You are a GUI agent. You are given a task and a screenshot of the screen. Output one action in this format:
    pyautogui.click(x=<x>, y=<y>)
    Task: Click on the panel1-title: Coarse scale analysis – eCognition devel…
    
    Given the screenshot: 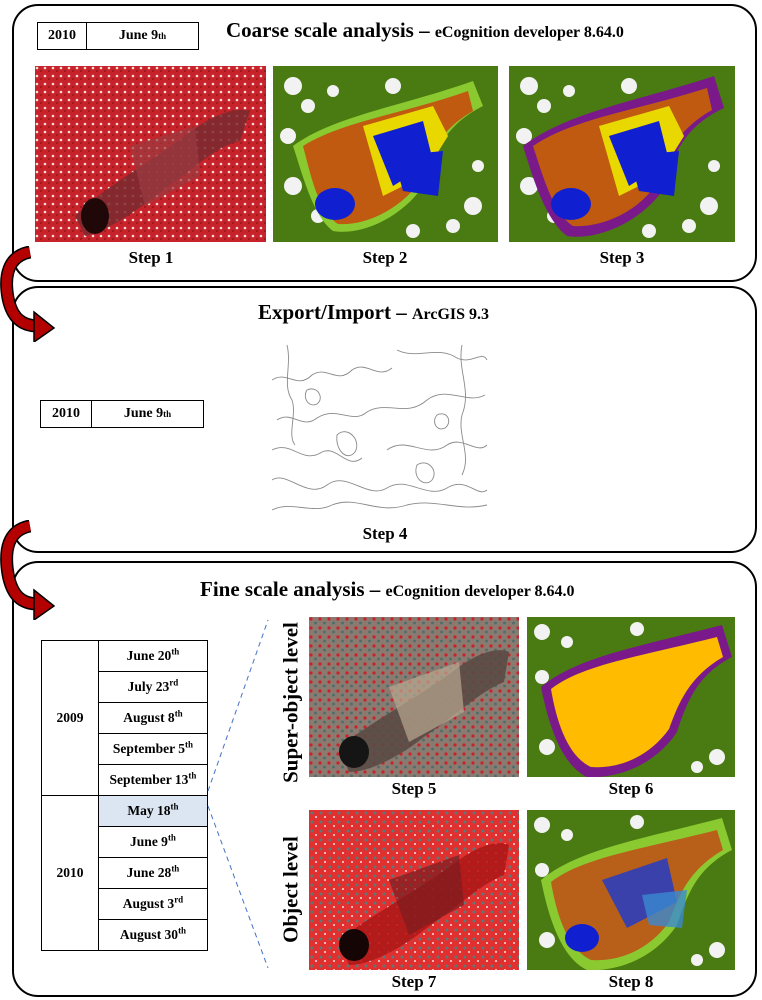 What is the action you would take?
    pyautogui.click(x=425, y=30)
    